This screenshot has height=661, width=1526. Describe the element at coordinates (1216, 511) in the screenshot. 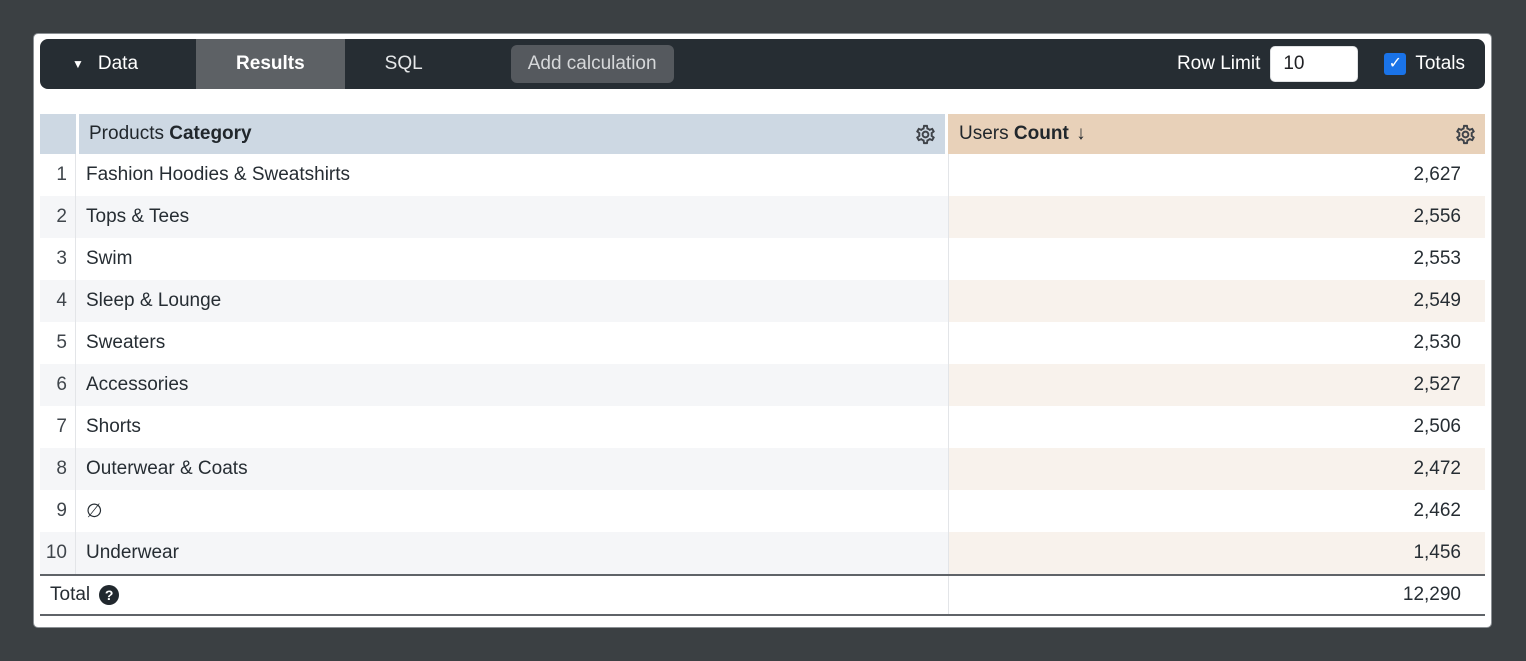

I see `row-count: 2,462` at that location.